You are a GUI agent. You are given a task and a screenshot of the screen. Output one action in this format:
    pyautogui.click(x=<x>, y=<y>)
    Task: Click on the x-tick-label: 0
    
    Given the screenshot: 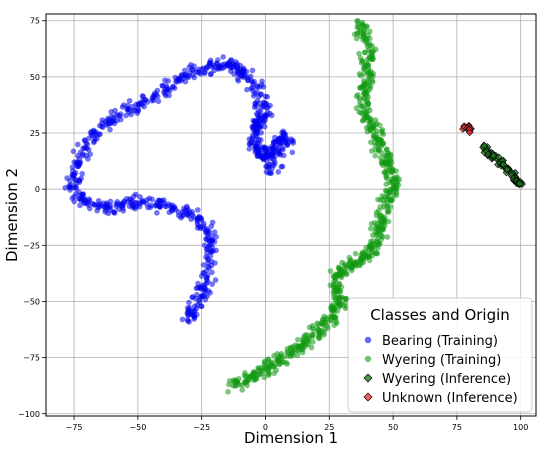 What is the action you would take?
    pyautogui.click(x=265, y=427)
    